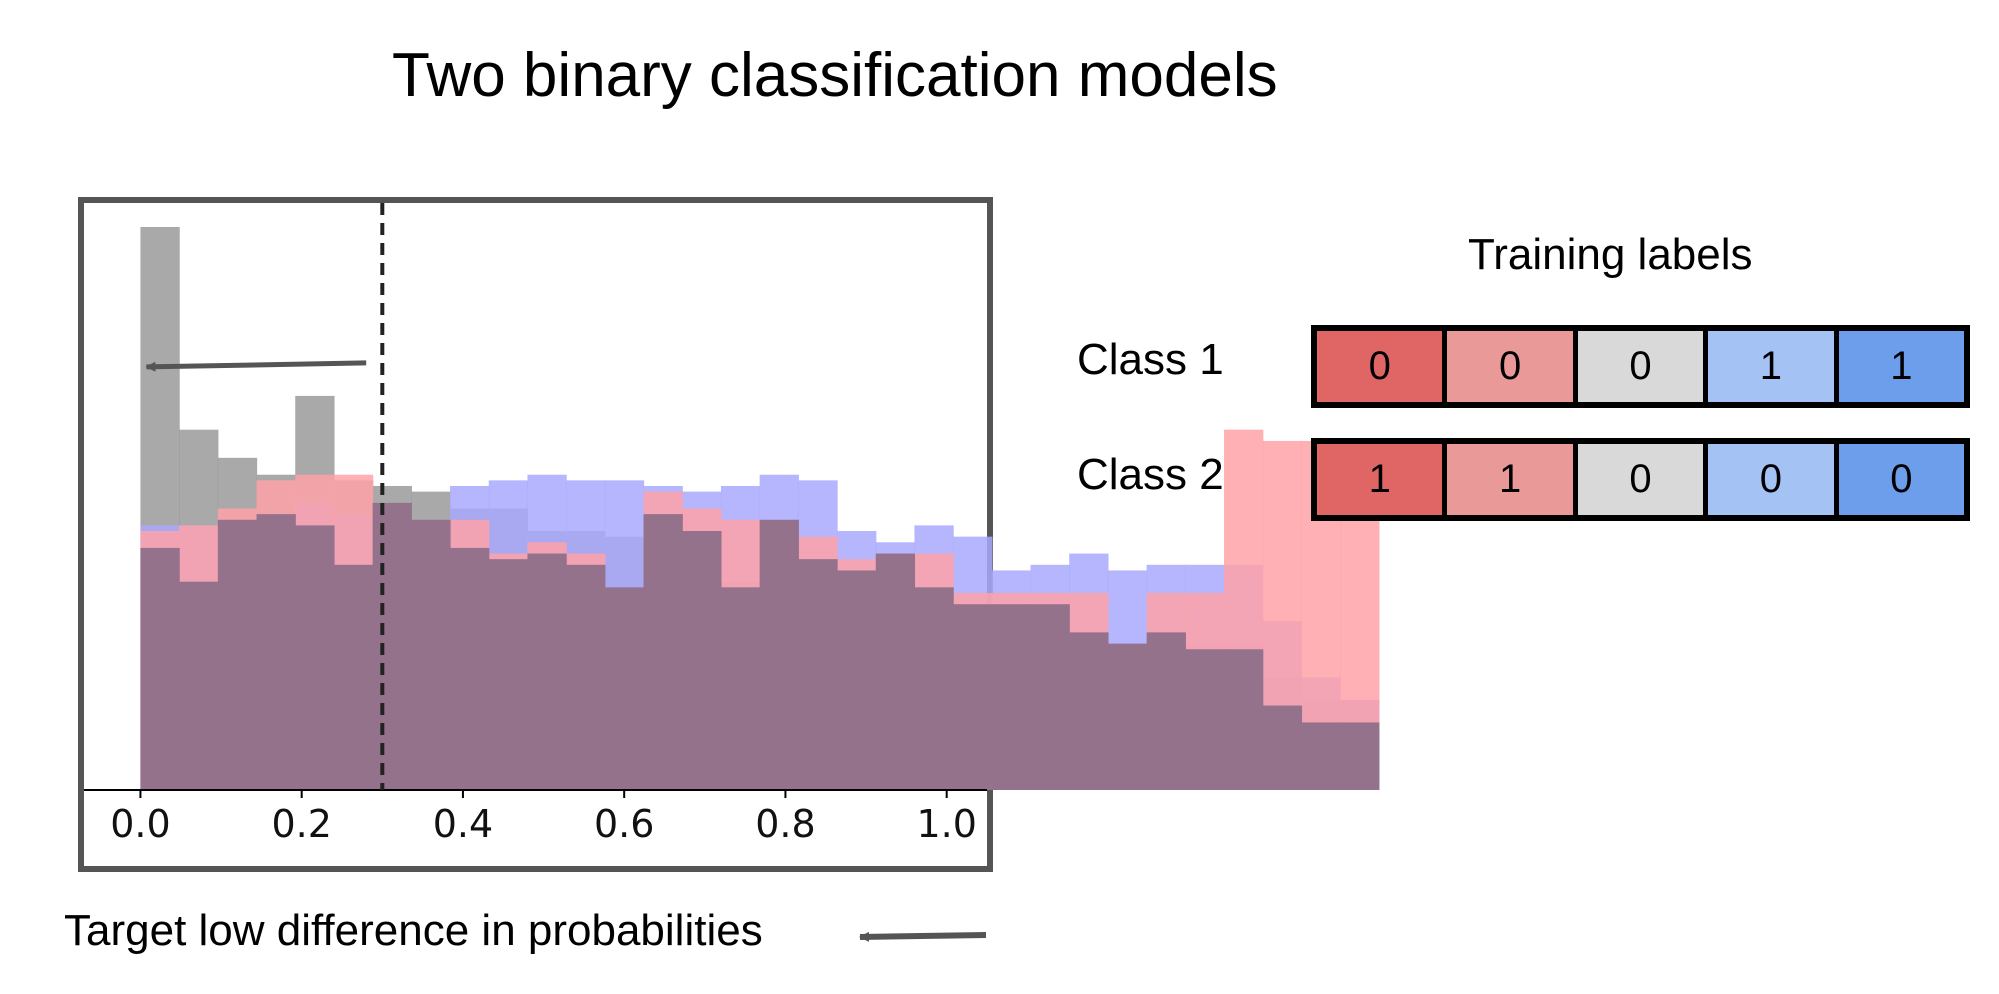  Describe the element at coordinates (946, 824) in the screenshot. I see `x-tick-label: 1.0` at that location.